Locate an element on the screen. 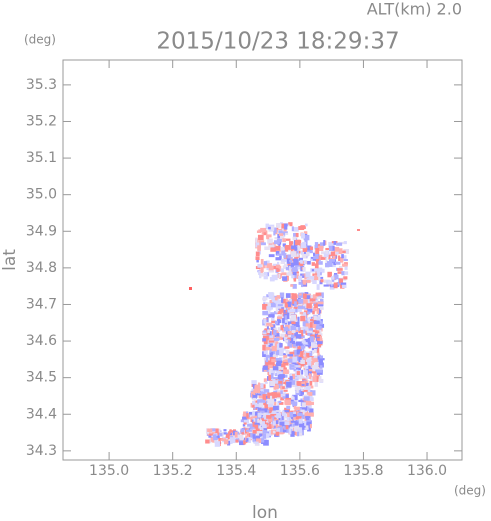 Image resolution: width=491 pixels, height=521 pixels. y-tick-label: 35.3 is located at coordinates (41, 85).